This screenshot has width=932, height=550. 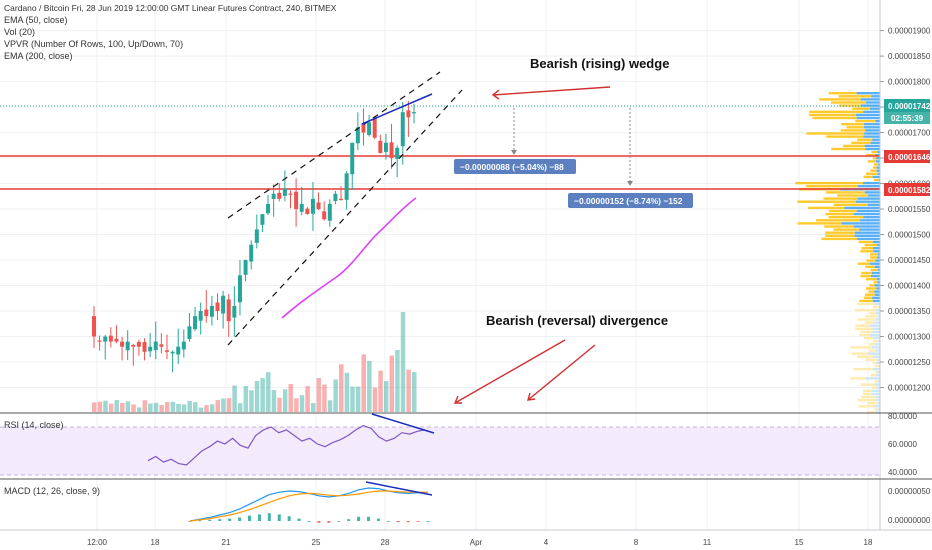 I want to click on rsi-tick-label: 40.0000, so click(x=902, y=472).